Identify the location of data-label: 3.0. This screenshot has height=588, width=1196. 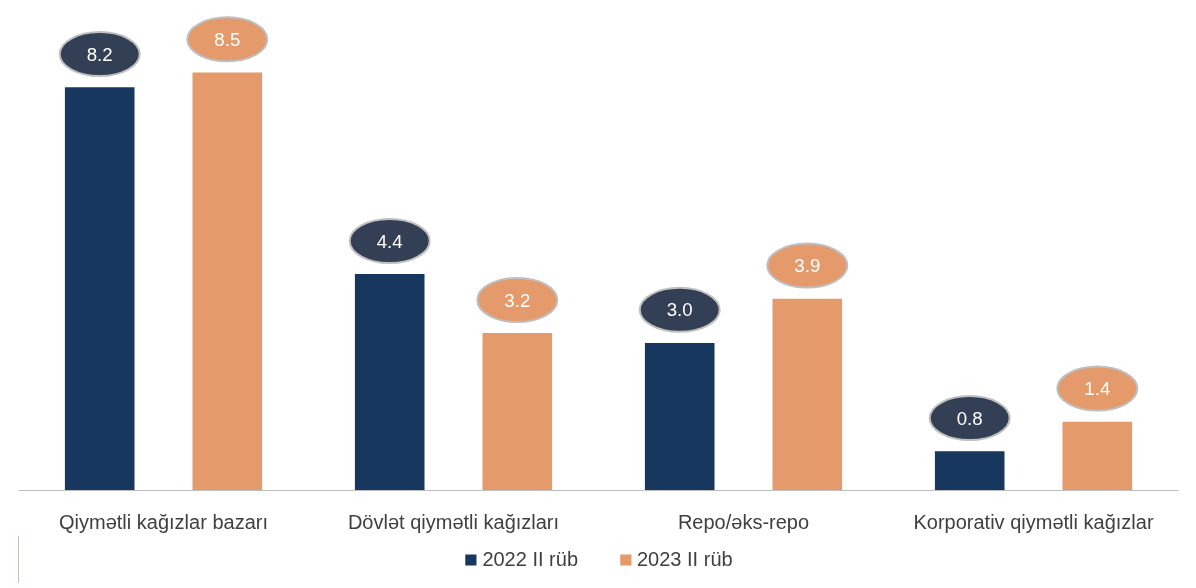
(679, 310).